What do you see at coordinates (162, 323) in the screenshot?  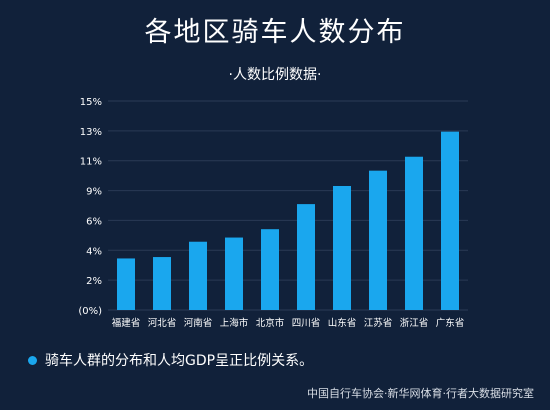 I see `x-tick-label: 河北省` at bounding box center [162, 323].